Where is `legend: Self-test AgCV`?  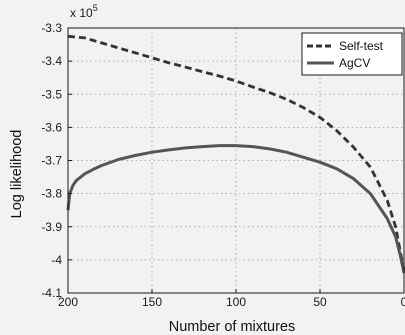 legend: Self-test AgCV is located at coordinates (352, 54).